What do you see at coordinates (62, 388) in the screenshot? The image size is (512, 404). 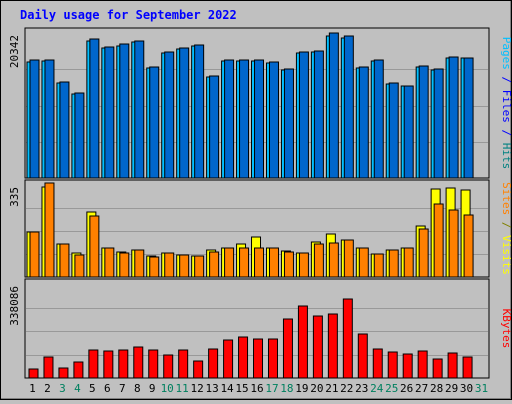 I see `x-tick-day-3: 3` at bounding box center [62, 388].